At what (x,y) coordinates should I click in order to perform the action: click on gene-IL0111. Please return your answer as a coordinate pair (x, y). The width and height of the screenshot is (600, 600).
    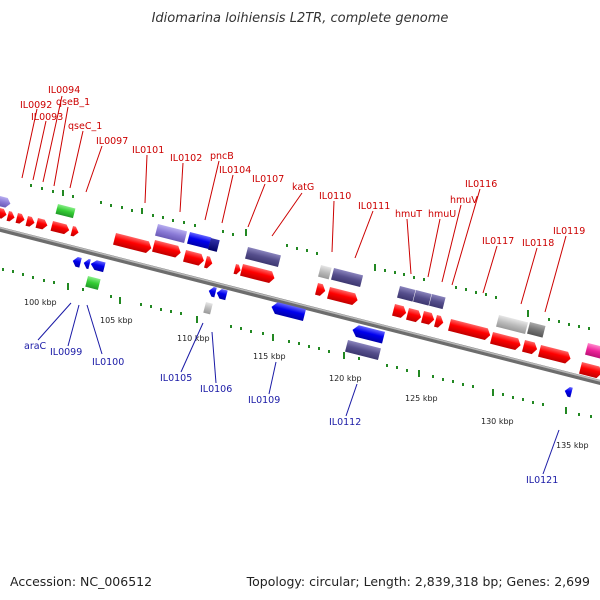
    Looking at the image, I should click on (343, 296).